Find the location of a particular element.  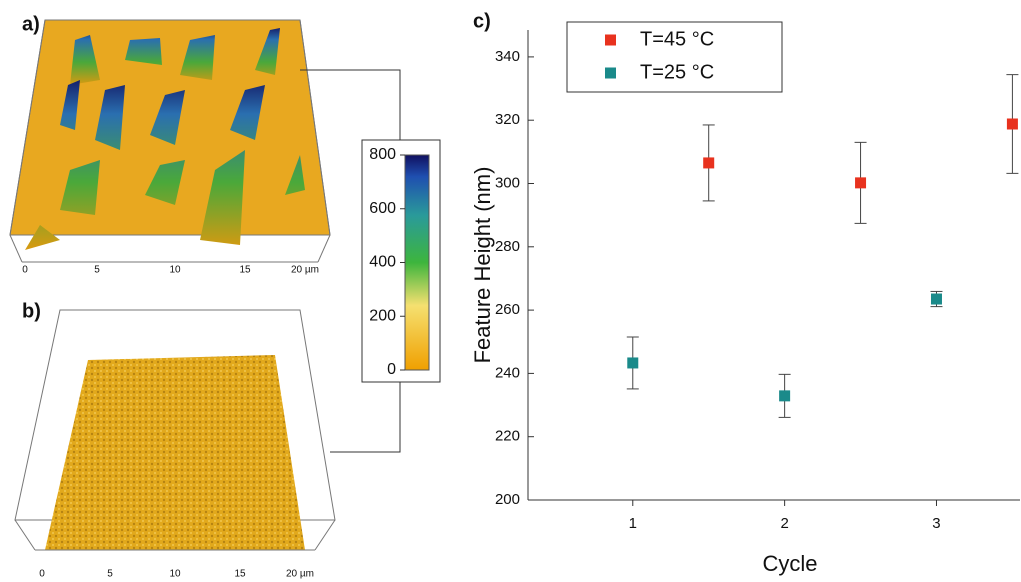

legend-label: T=45 °C is located at coordinates (677, 39).